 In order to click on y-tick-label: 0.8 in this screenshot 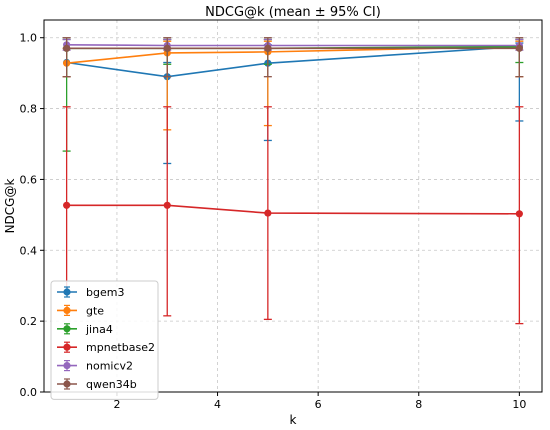, I will do `click(29, 109)`.